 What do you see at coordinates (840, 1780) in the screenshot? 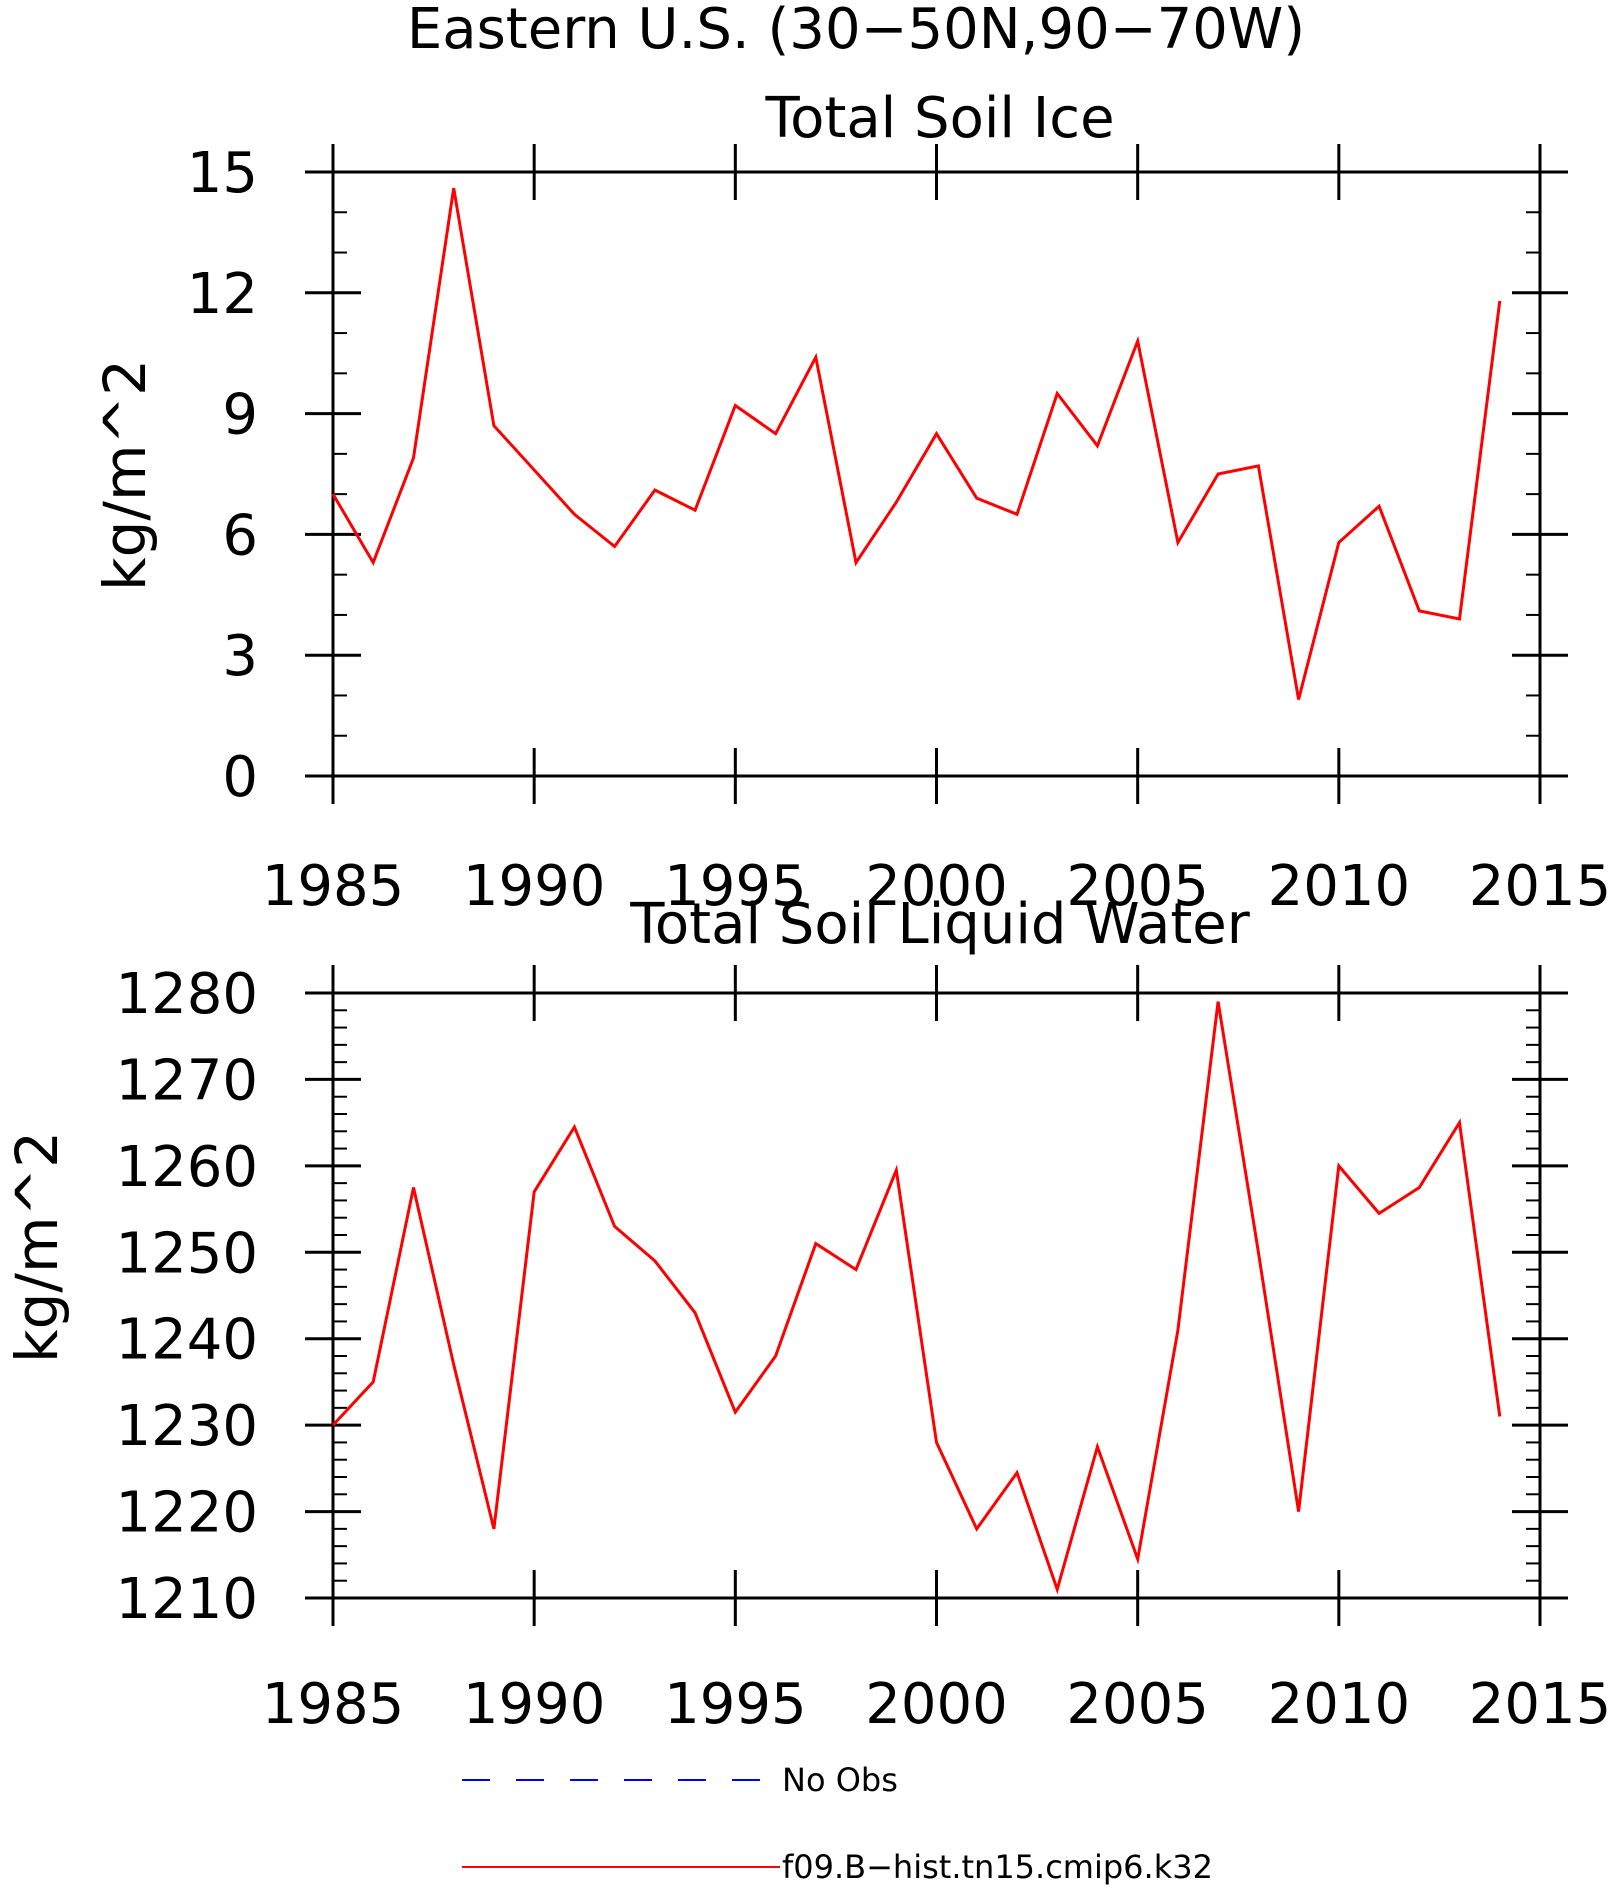
I see `legend-label: No Obs` at bounding box center [840, 1780].